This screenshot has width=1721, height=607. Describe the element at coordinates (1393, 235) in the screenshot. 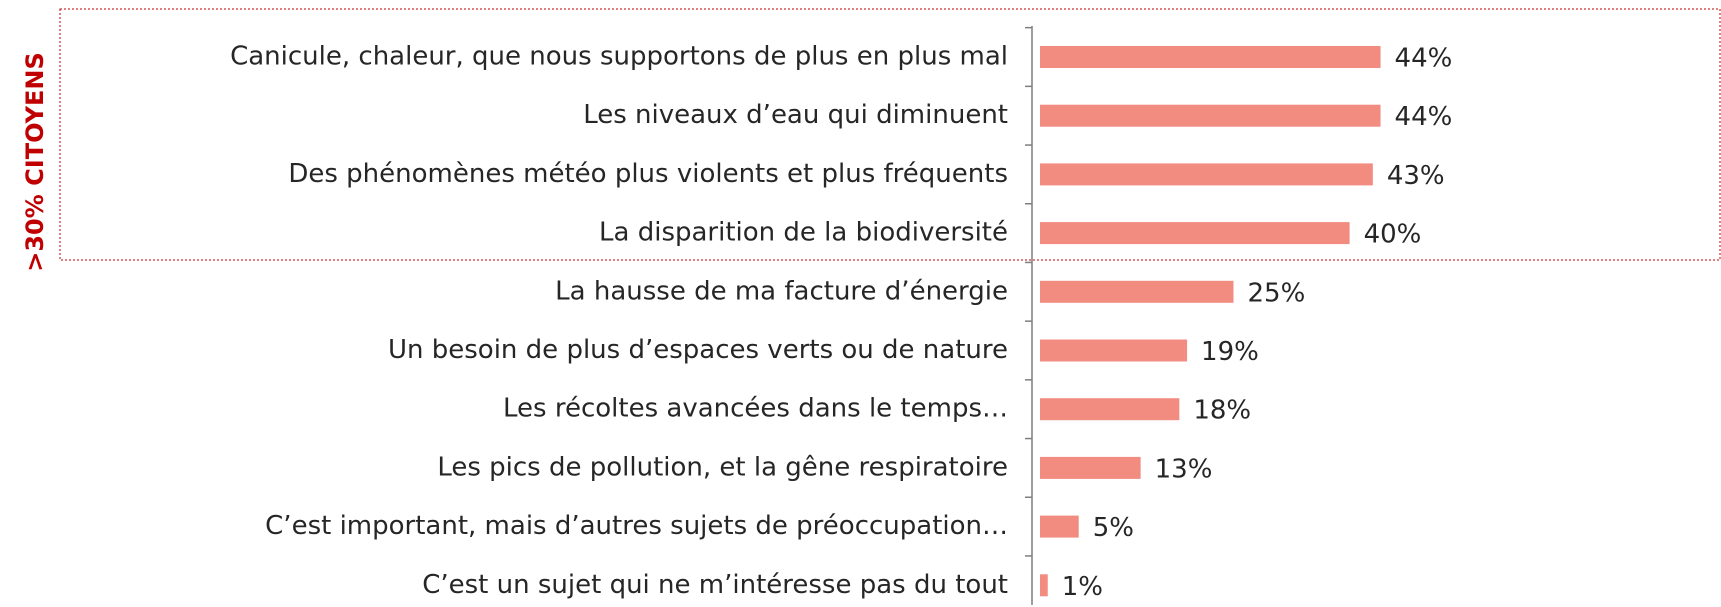

I see `value-label: 40%` at that location.